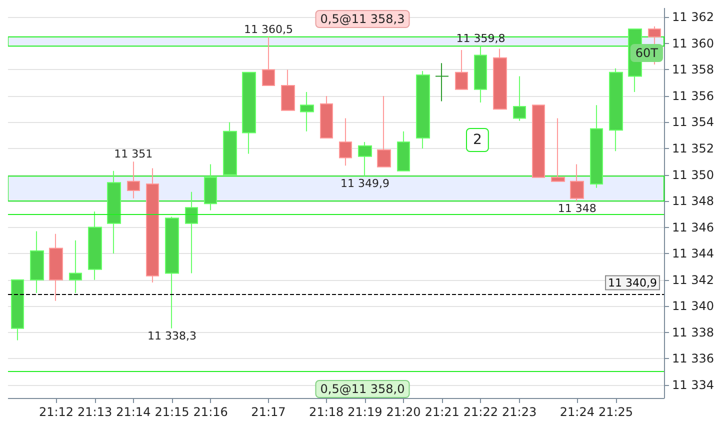 This screenshot has width=725, height=428. Describe the element at coordinates (172, 335) in the screenshot. I see `annotation: 11 338,3` at that location.